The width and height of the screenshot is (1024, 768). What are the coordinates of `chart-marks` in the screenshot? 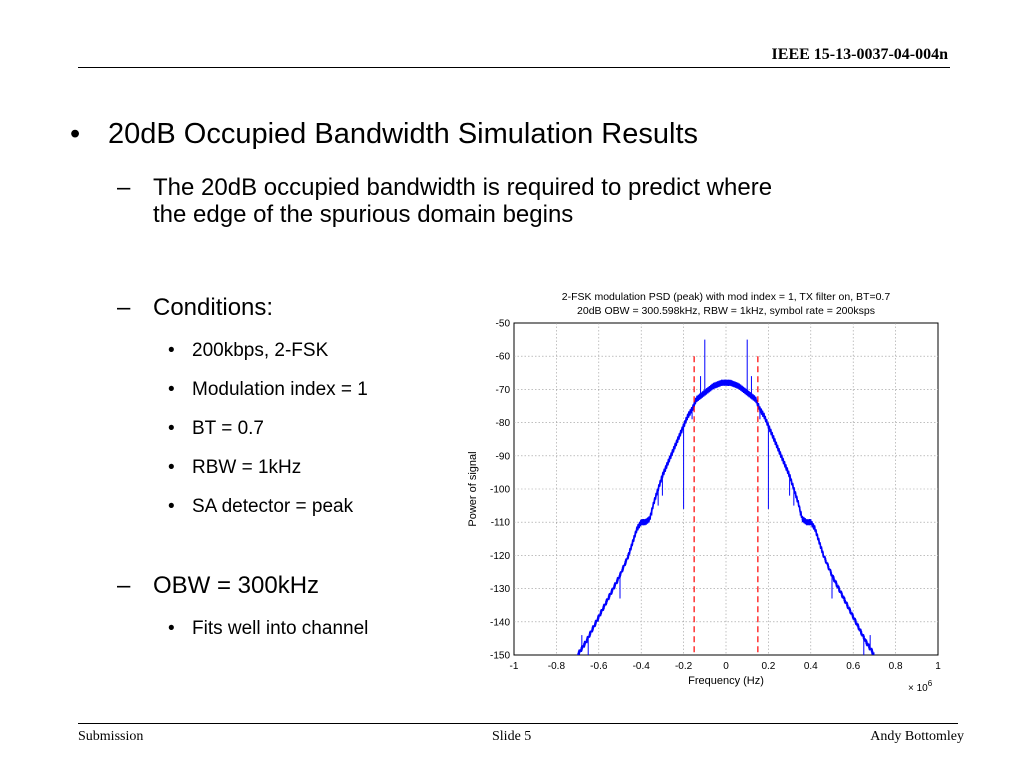 It's located at (726, 497).